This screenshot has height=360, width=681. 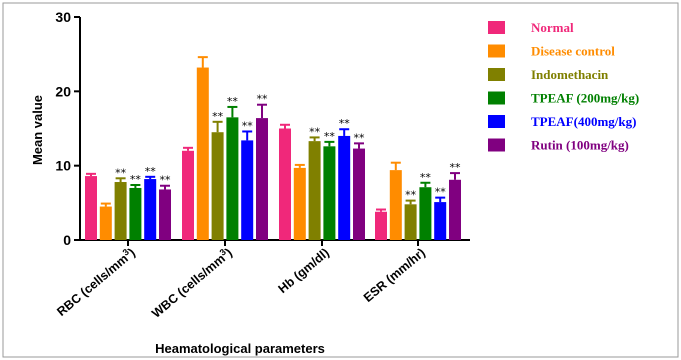 I want to click on y-tick-label: 0, so click(x=67, y=240).